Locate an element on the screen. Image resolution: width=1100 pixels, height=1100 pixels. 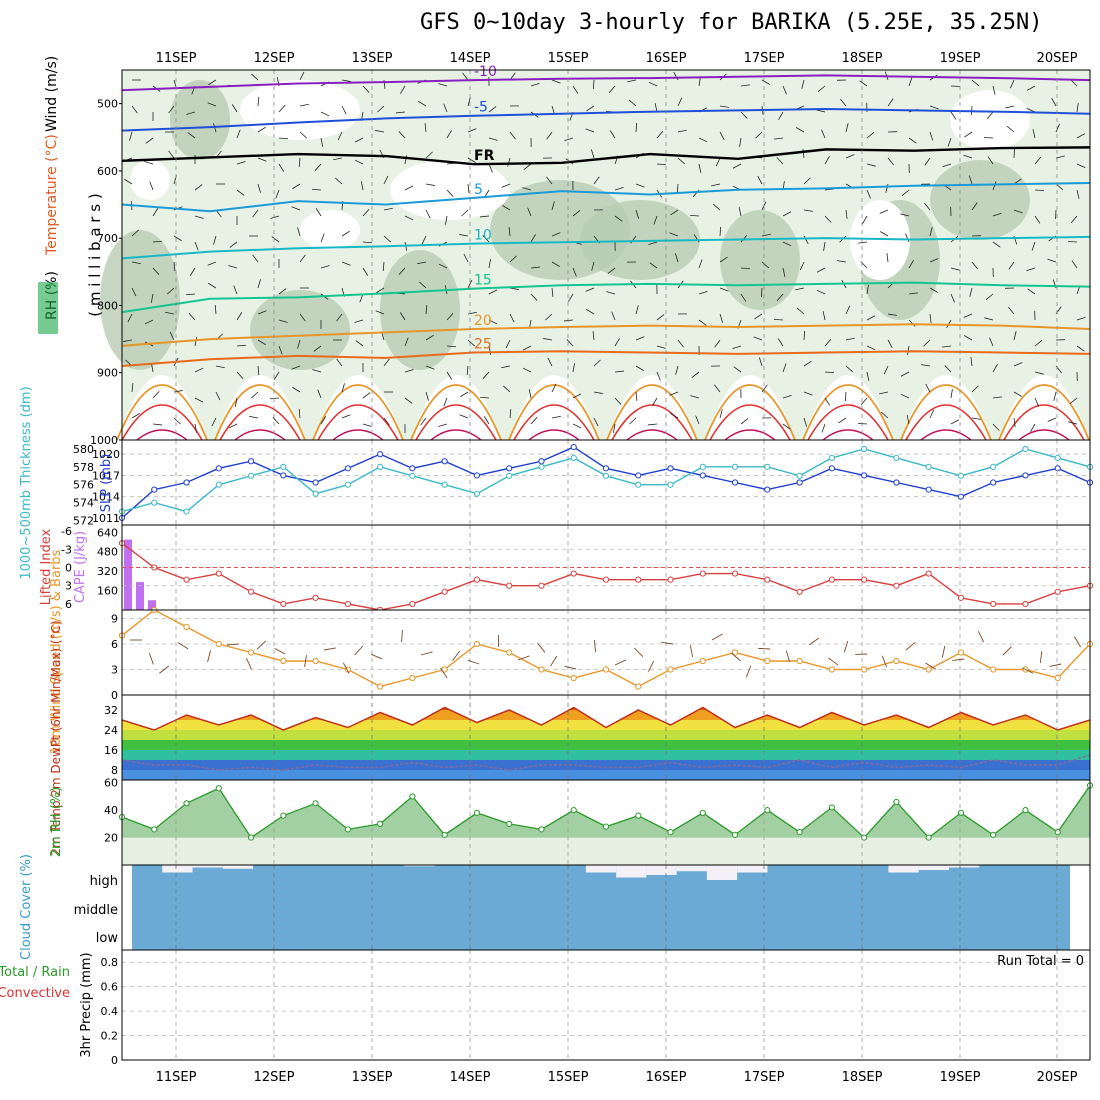
y-axis-label: Cloud Cover (%) is located at coordinates (26, 907).